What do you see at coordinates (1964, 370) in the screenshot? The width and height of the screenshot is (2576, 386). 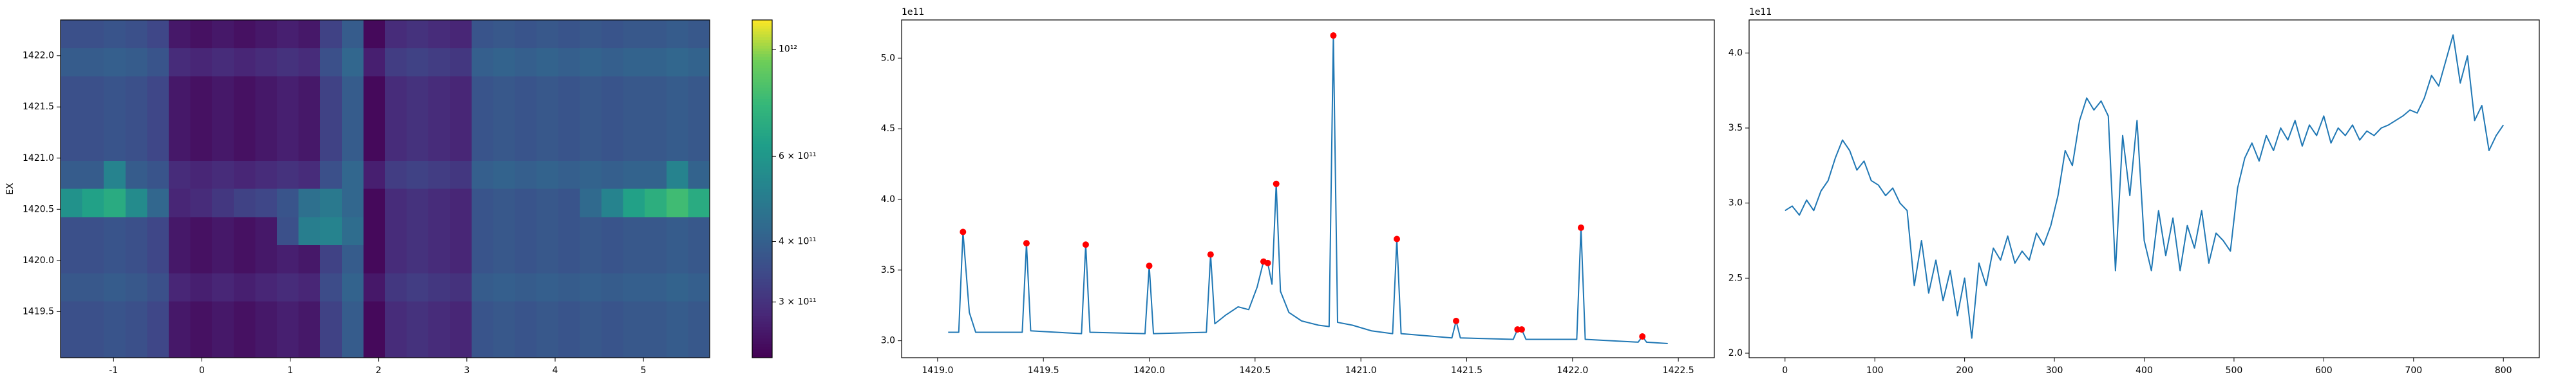 I see `x-tick-label: 200` at bounding box center [1964, 370].